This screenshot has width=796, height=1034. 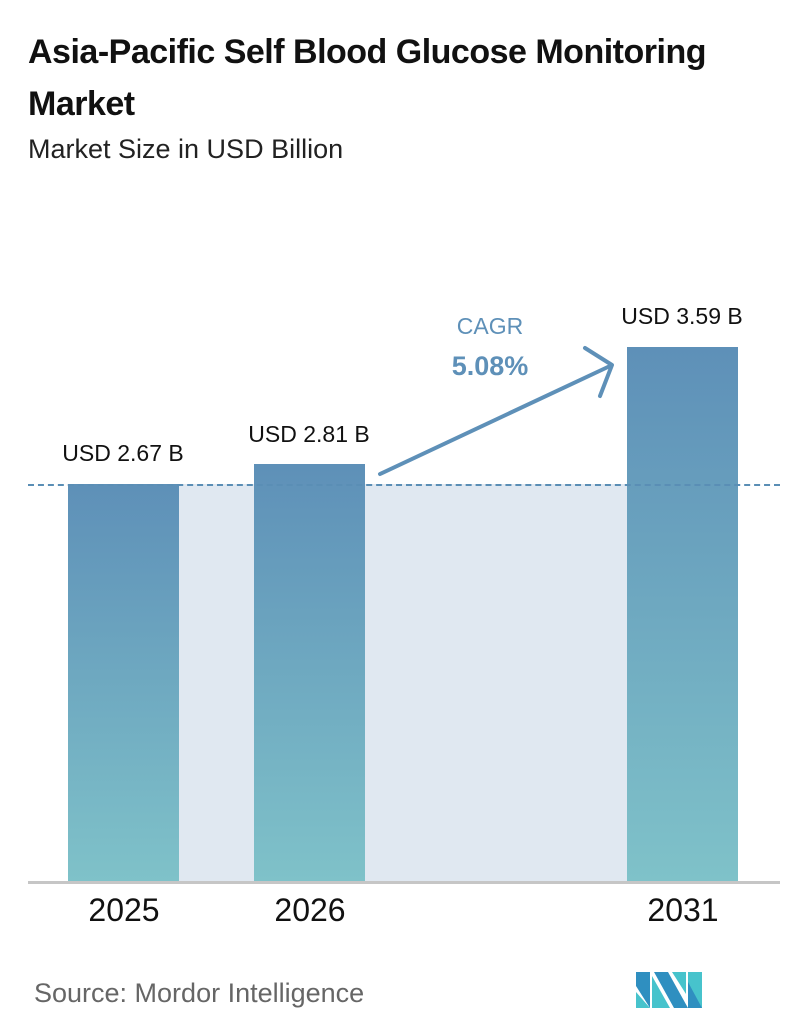 What do you see at coordinates (404, 882) in the screenshot?
I see `x-axis-line` at bounding box center [404, 882].